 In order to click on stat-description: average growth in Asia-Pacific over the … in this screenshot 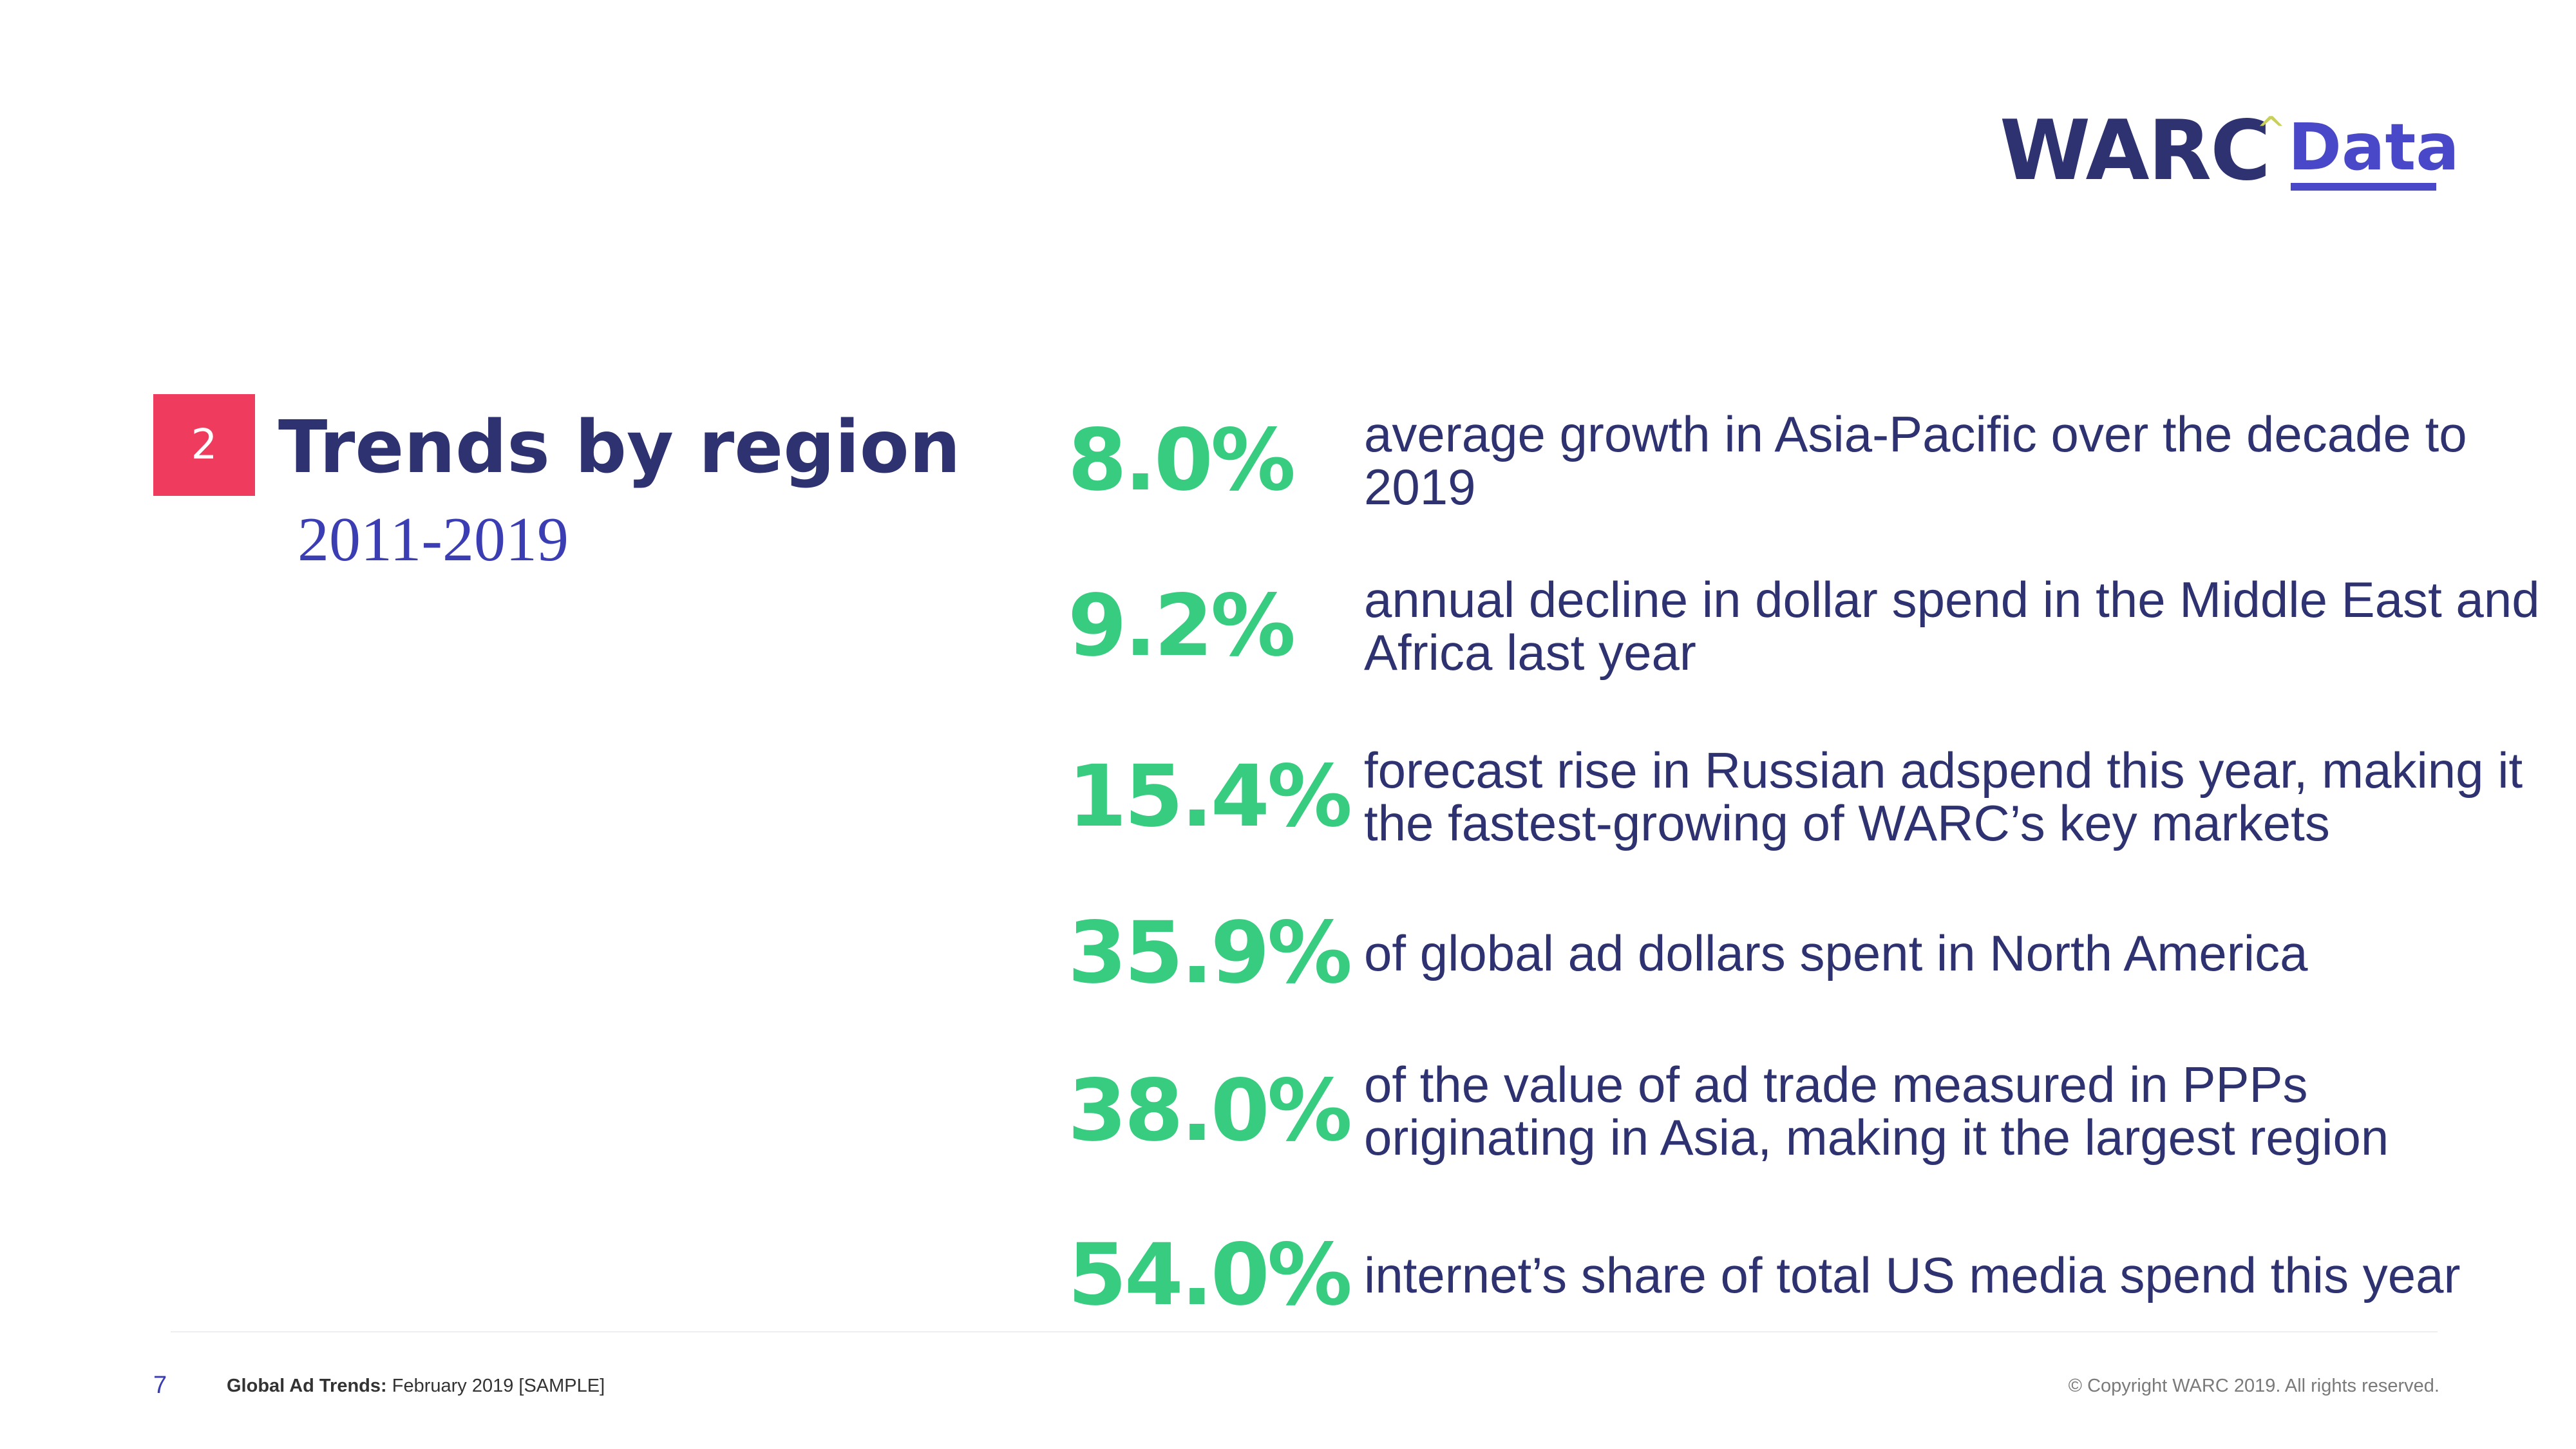, I will do `click(1915, 461)`.